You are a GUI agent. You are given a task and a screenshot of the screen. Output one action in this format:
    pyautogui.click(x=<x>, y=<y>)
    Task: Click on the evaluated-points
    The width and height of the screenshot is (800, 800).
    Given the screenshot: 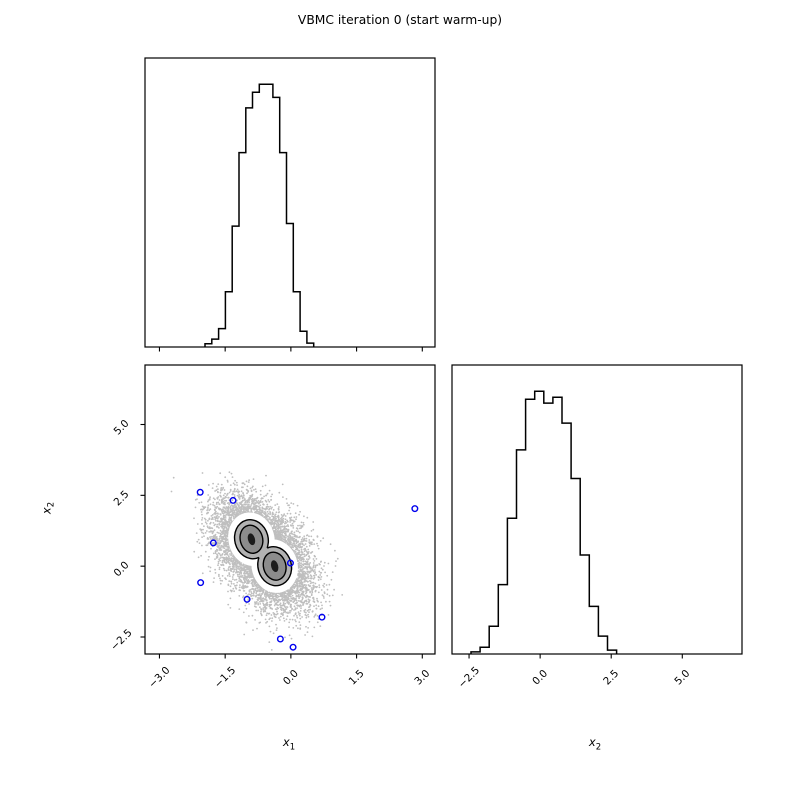 What is the action you would take?
    pyautogui.click(x=307, y=569)
    